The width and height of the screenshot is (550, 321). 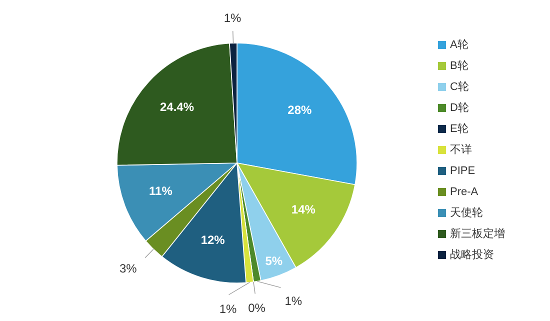 I want to click on legend-label: PIPE, so click(x=463, y=170).